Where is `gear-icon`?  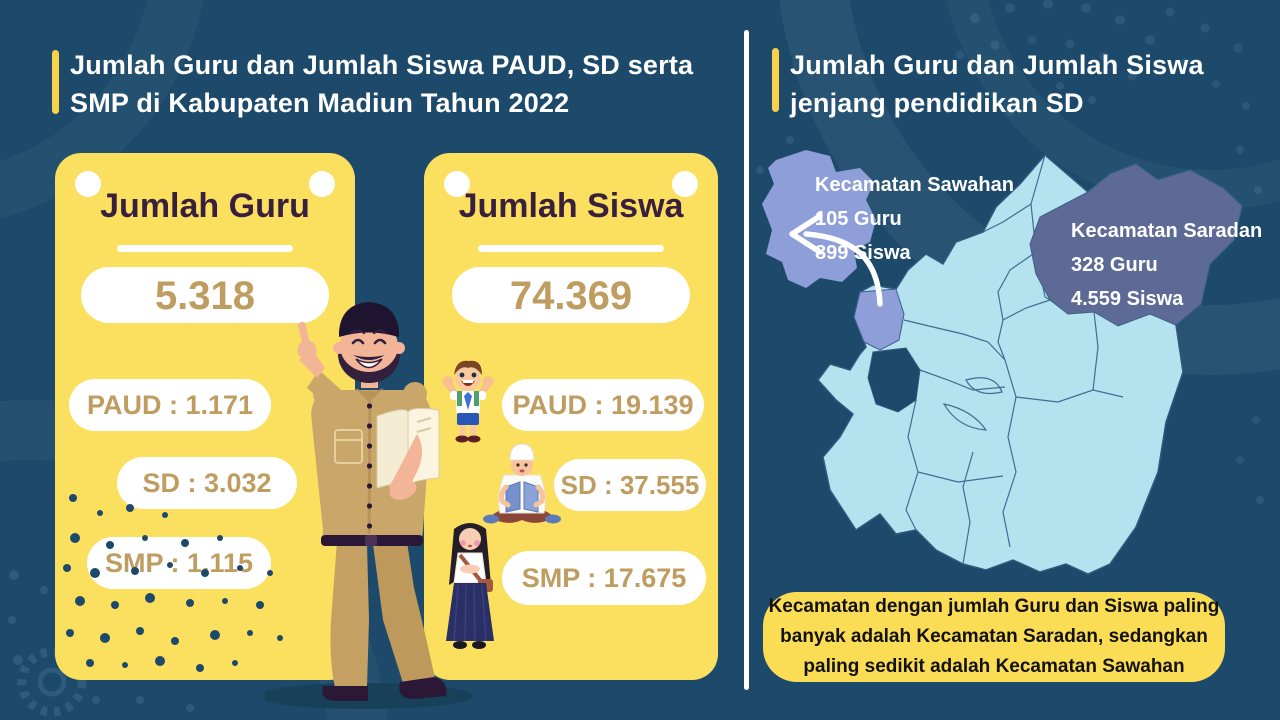 gear-icon is located at coordinates (52, 682).